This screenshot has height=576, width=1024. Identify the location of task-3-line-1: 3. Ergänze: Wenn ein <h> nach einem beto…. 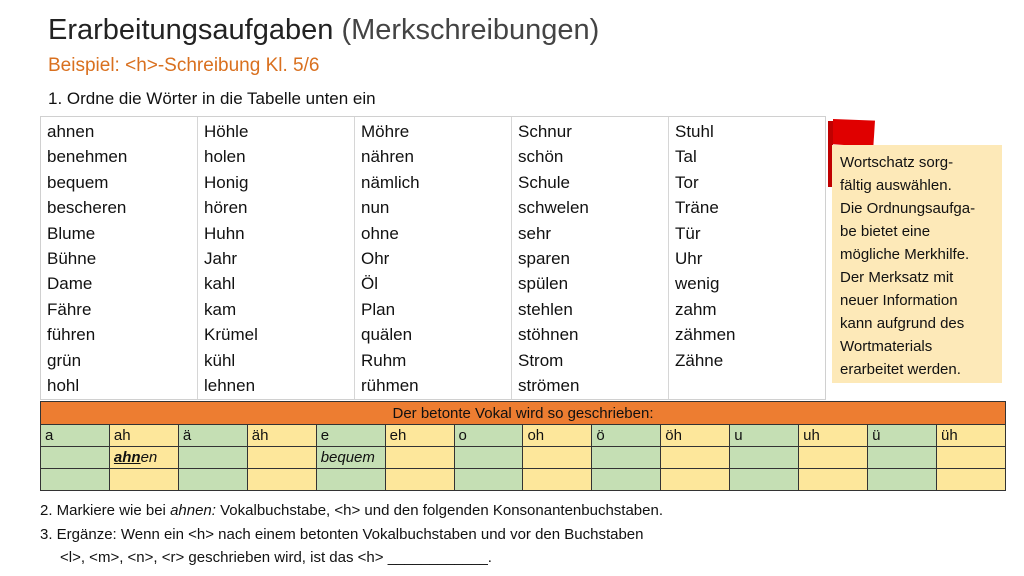
(342, 534).